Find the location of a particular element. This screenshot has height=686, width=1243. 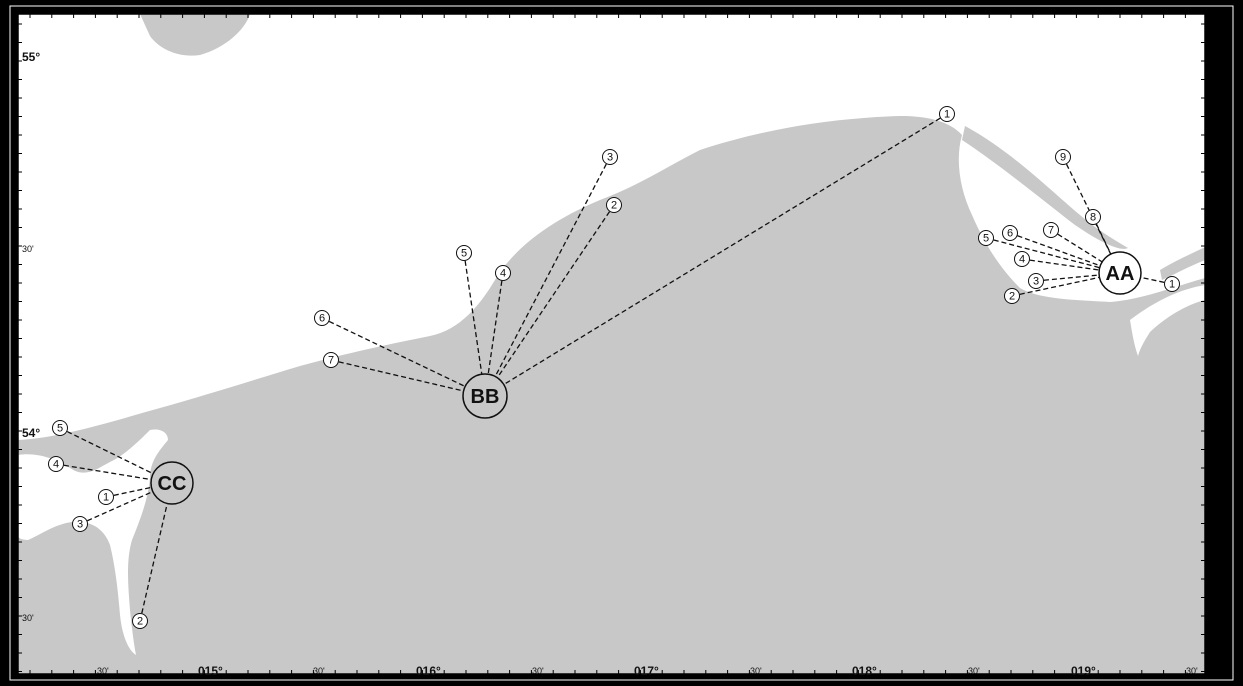

station-label: AA is located at coordinates (1120, 274).